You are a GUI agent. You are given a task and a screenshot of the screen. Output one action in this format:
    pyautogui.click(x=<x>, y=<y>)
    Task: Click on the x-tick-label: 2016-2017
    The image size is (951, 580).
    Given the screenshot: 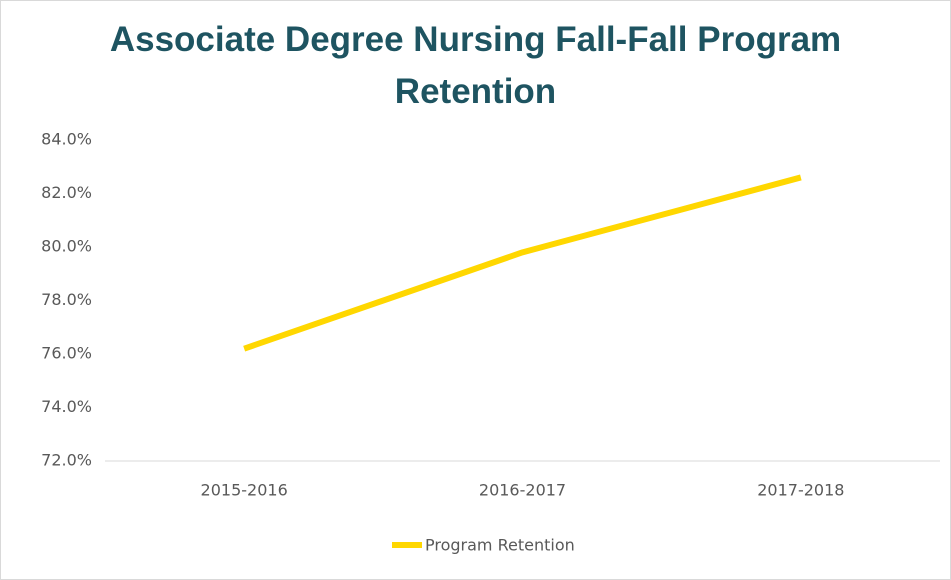 What is the action you would take?
    pyautogui.click(x=522, y=490)
    